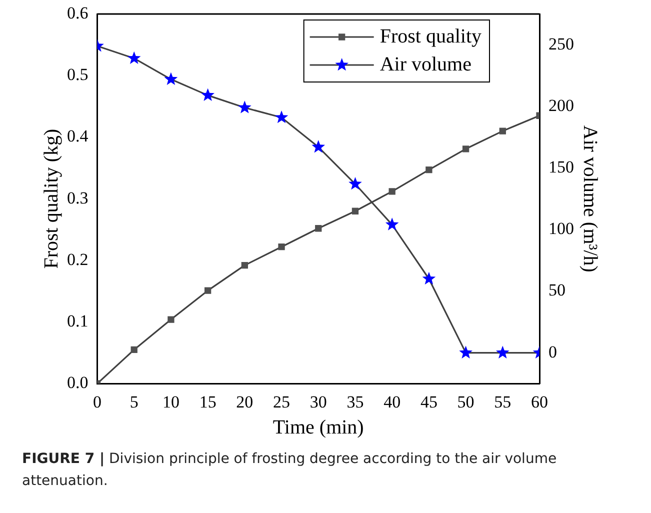 The width and height of the screenshot is (651, 513). What do you see at coordinates (561, 105) in the screenshot?
I see `y2-tick-label: 200` at bounding box center [561, 105].